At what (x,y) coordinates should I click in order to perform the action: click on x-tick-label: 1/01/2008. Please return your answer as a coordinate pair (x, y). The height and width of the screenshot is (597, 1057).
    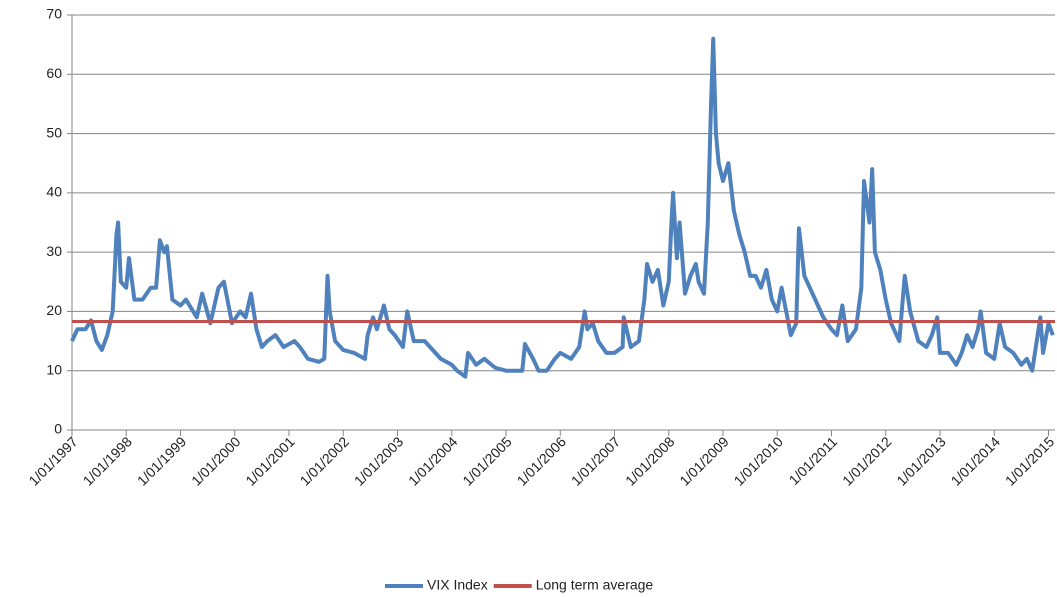
    Looking at the image, I should click on (650, 461).